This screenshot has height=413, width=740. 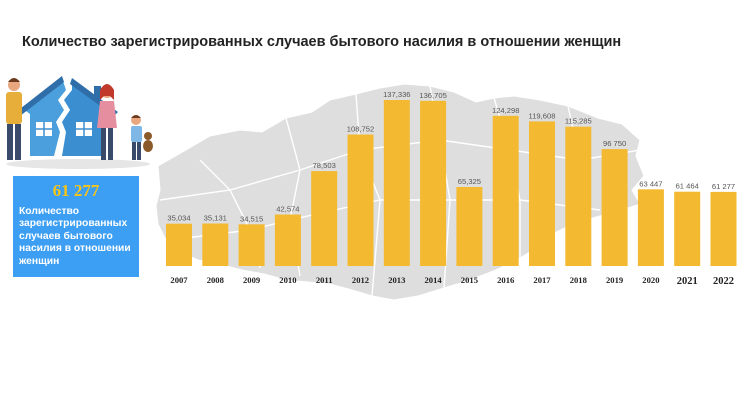 I want to click on data-label-2009: 34,515, so click(x=251, y=218).